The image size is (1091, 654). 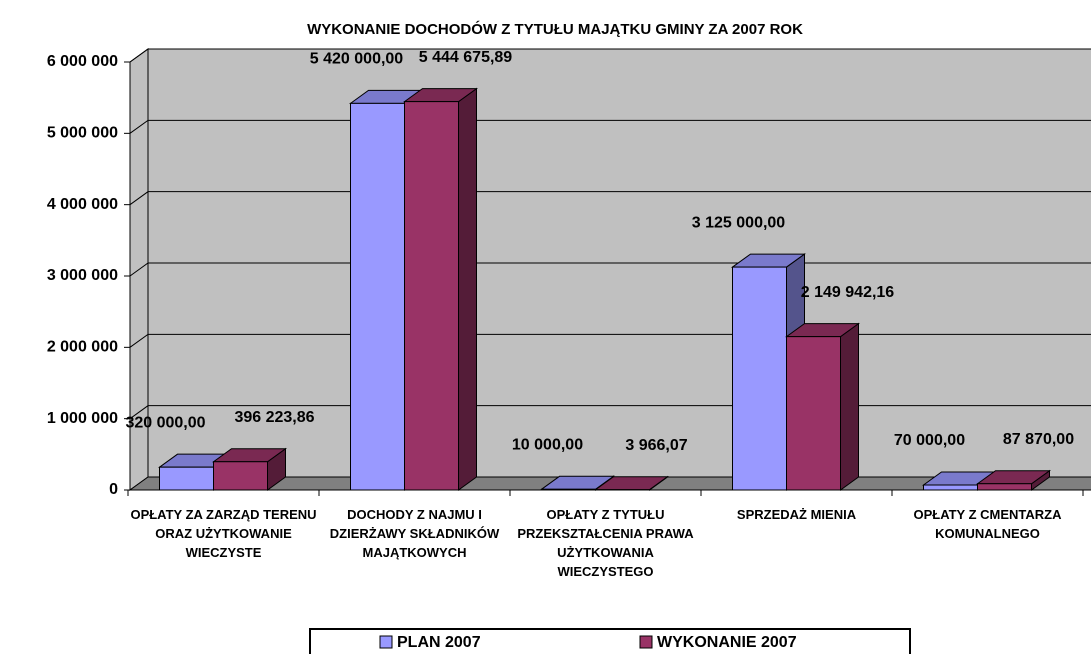 What do you see at coordinates (547, 445) in the screenshot?
I see `value-label: 10 000,00` at bounding box center [547, 445].